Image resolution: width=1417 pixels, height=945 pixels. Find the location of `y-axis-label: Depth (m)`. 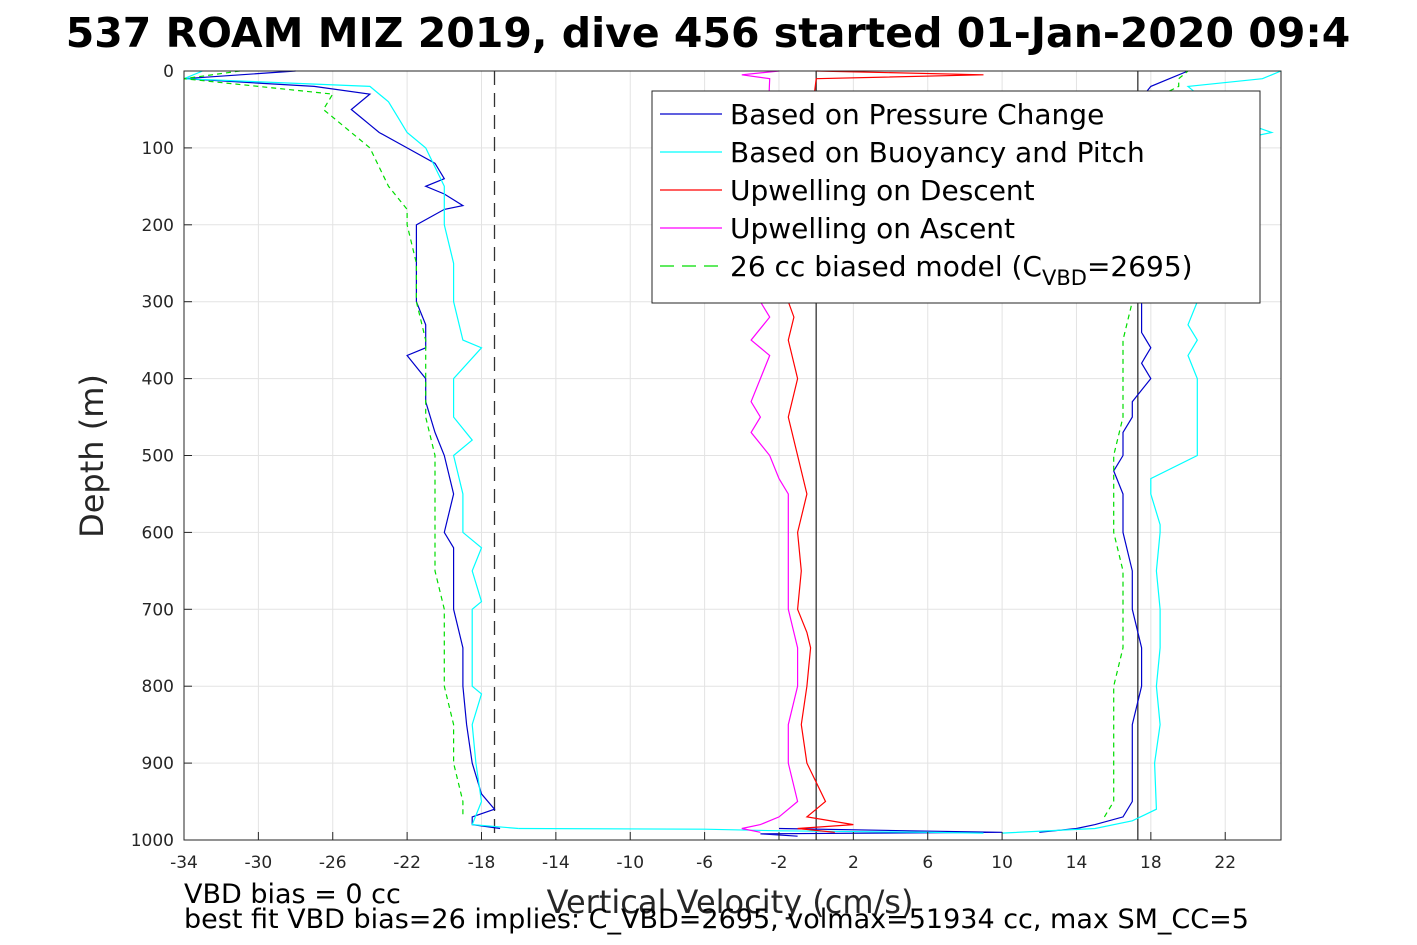

y-axis-label: Depth (m) is located at coordinates (92, 456).